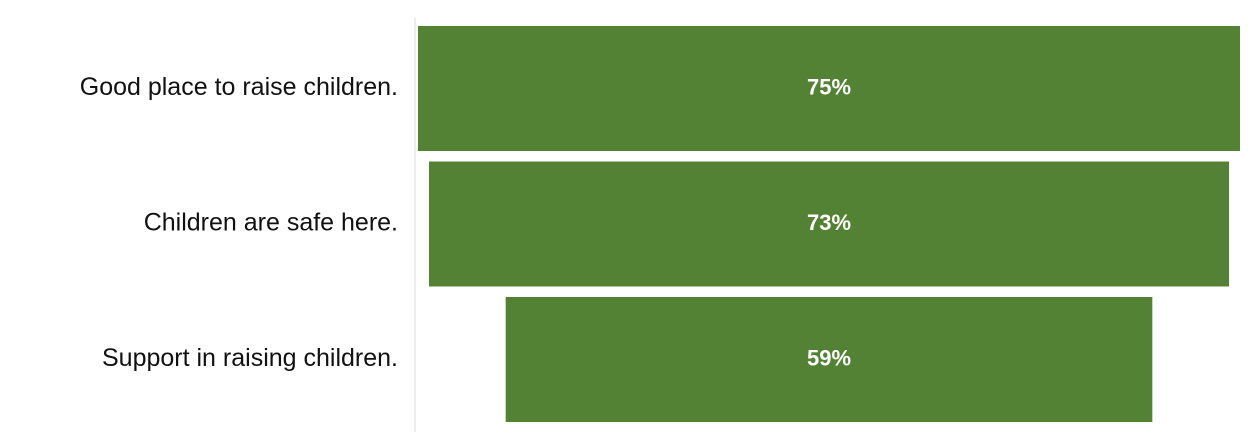  What do you see at coordinates (239, 87) in the screenshot?
I see `category-label: Good place to raise children.` at bounding box center [239, 87].